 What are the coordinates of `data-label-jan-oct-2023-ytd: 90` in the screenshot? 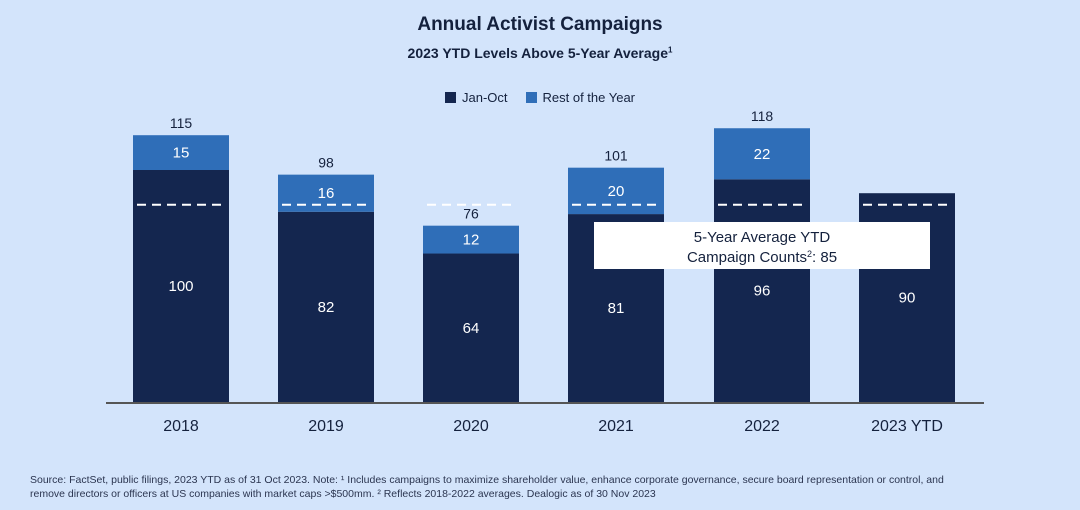 It's located at (907, 298).